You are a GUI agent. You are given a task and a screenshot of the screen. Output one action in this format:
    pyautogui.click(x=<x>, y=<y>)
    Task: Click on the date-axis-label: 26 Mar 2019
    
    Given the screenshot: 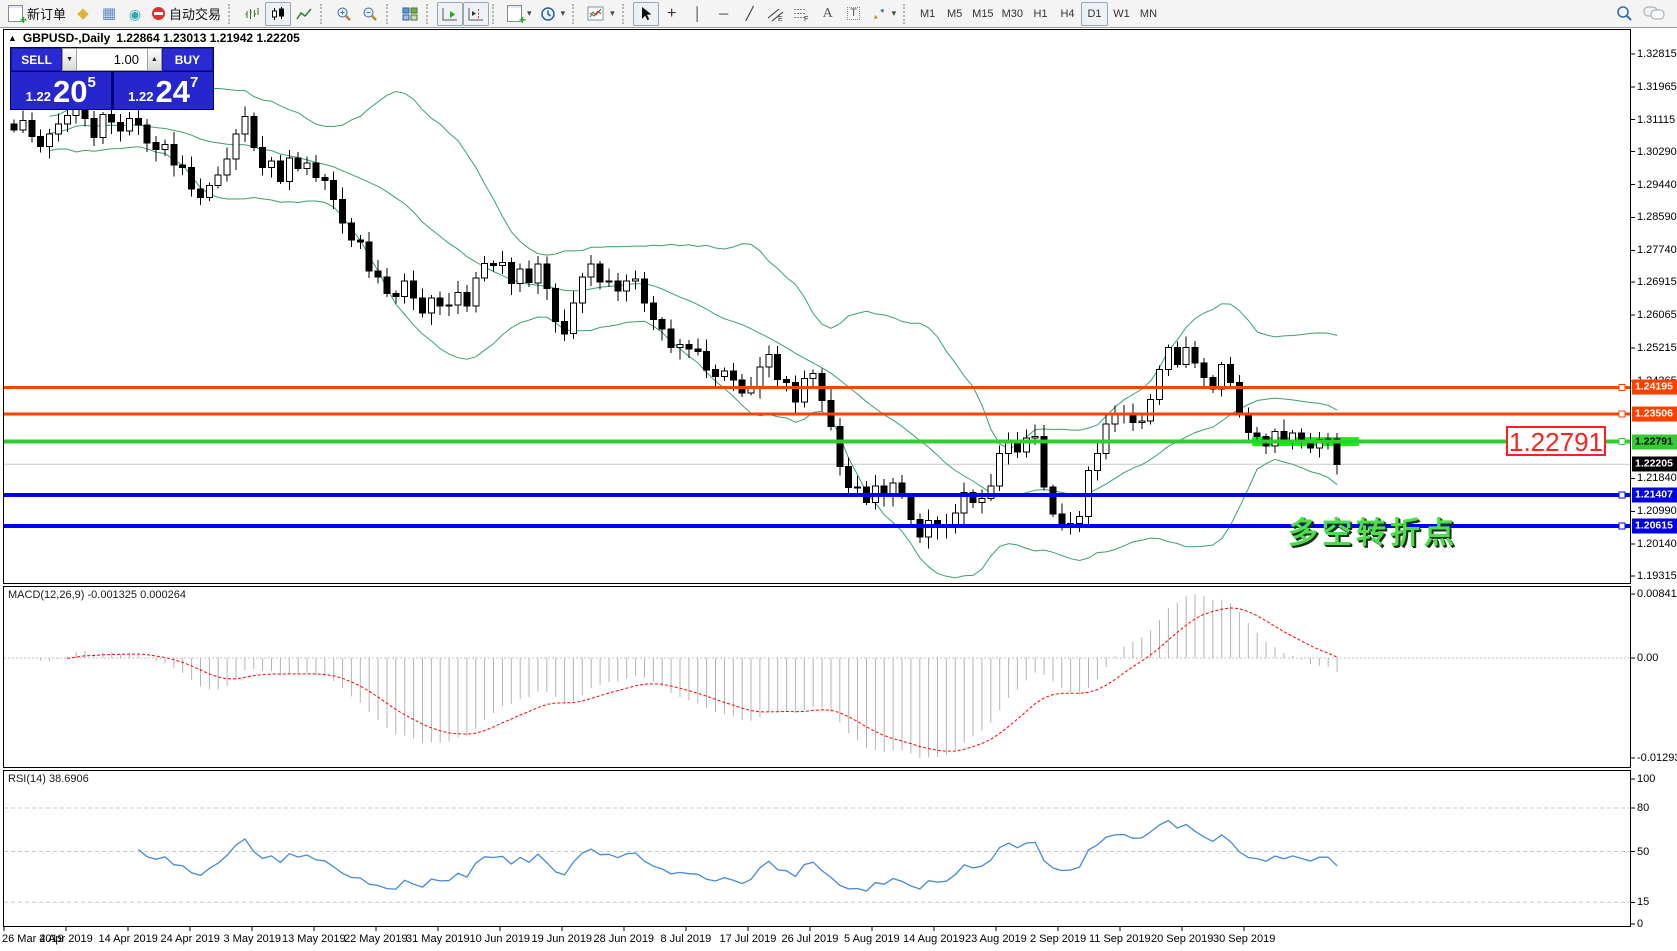 What is the action you would take?
    pyautogui.click(x=33, y=939)
    